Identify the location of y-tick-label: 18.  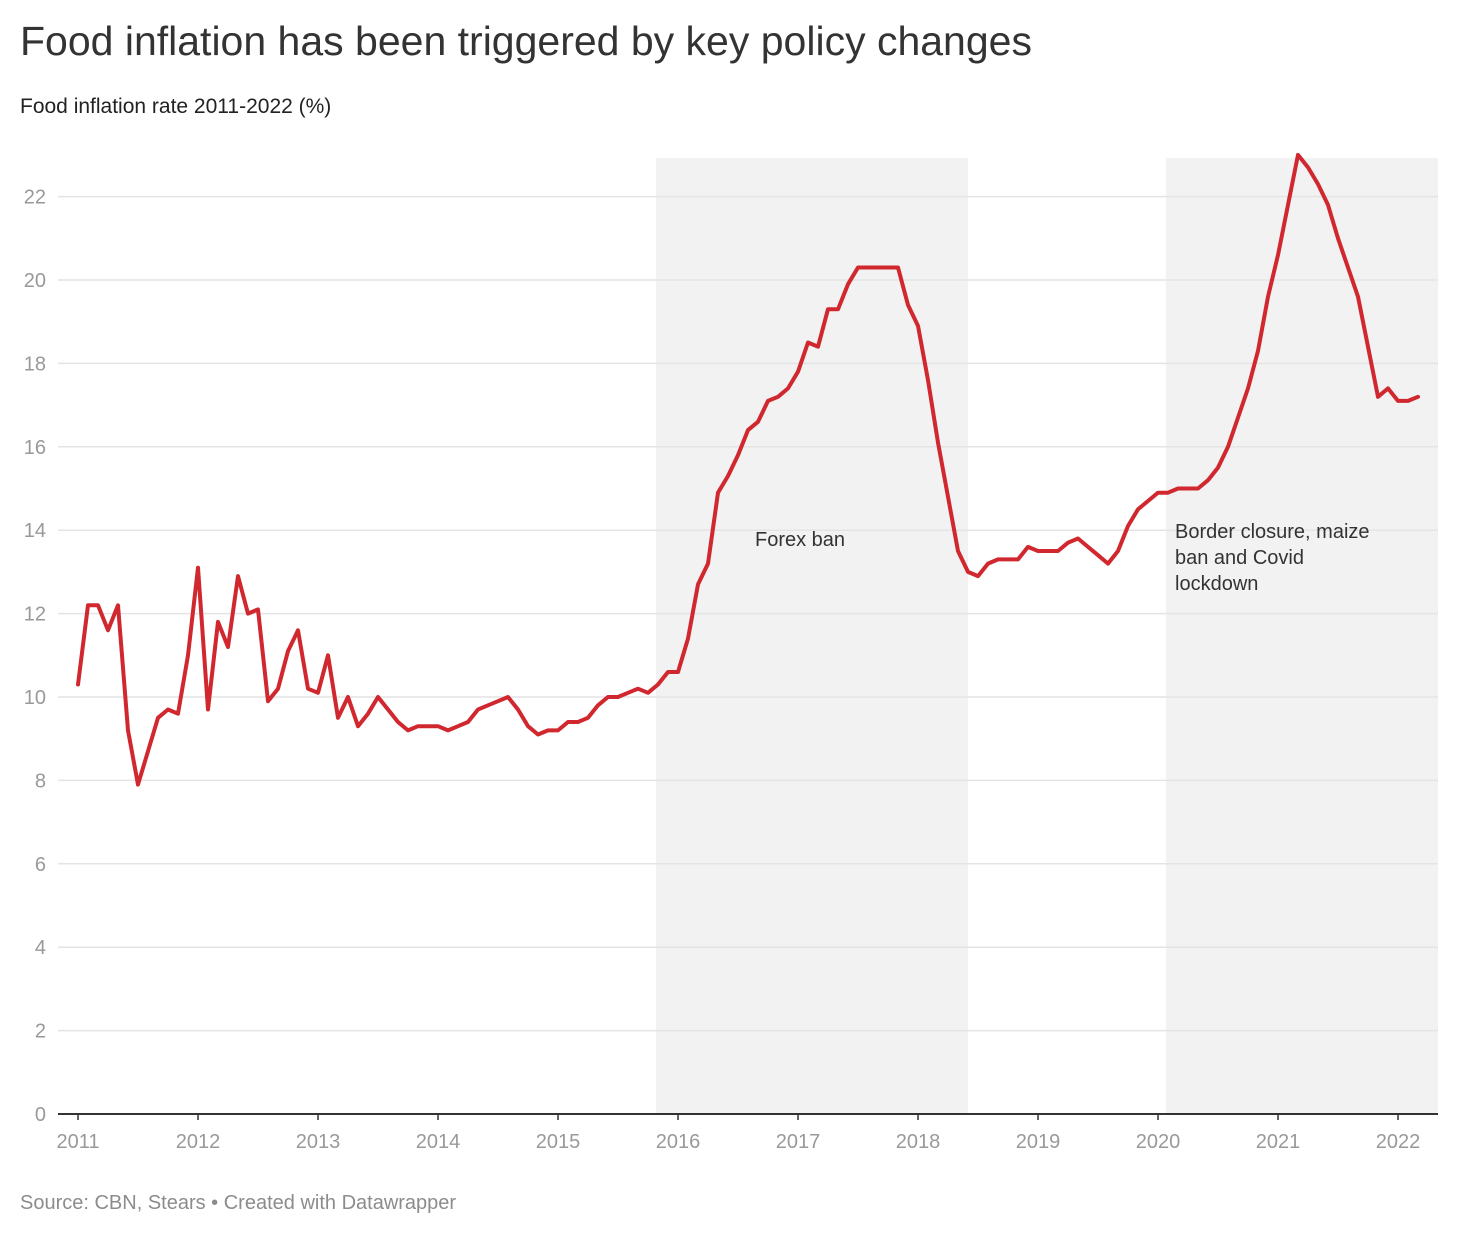
(35, 364).